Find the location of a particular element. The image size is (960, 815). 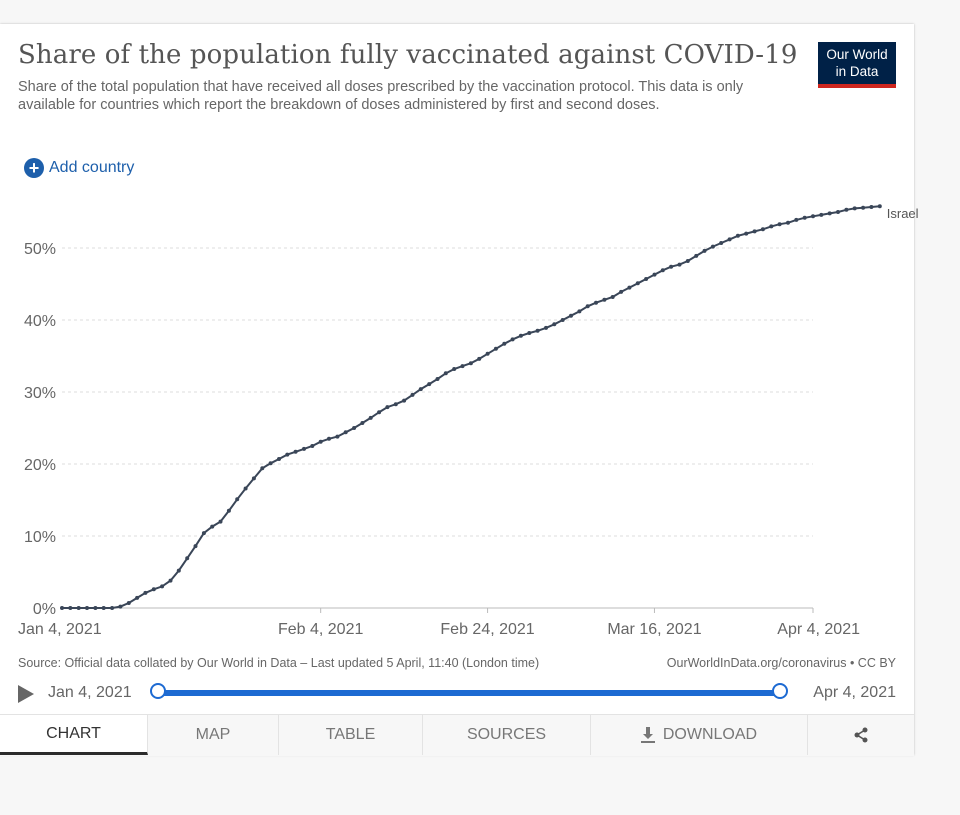

tab-download: DOWNLOAD is located at coordinates (699, 735).